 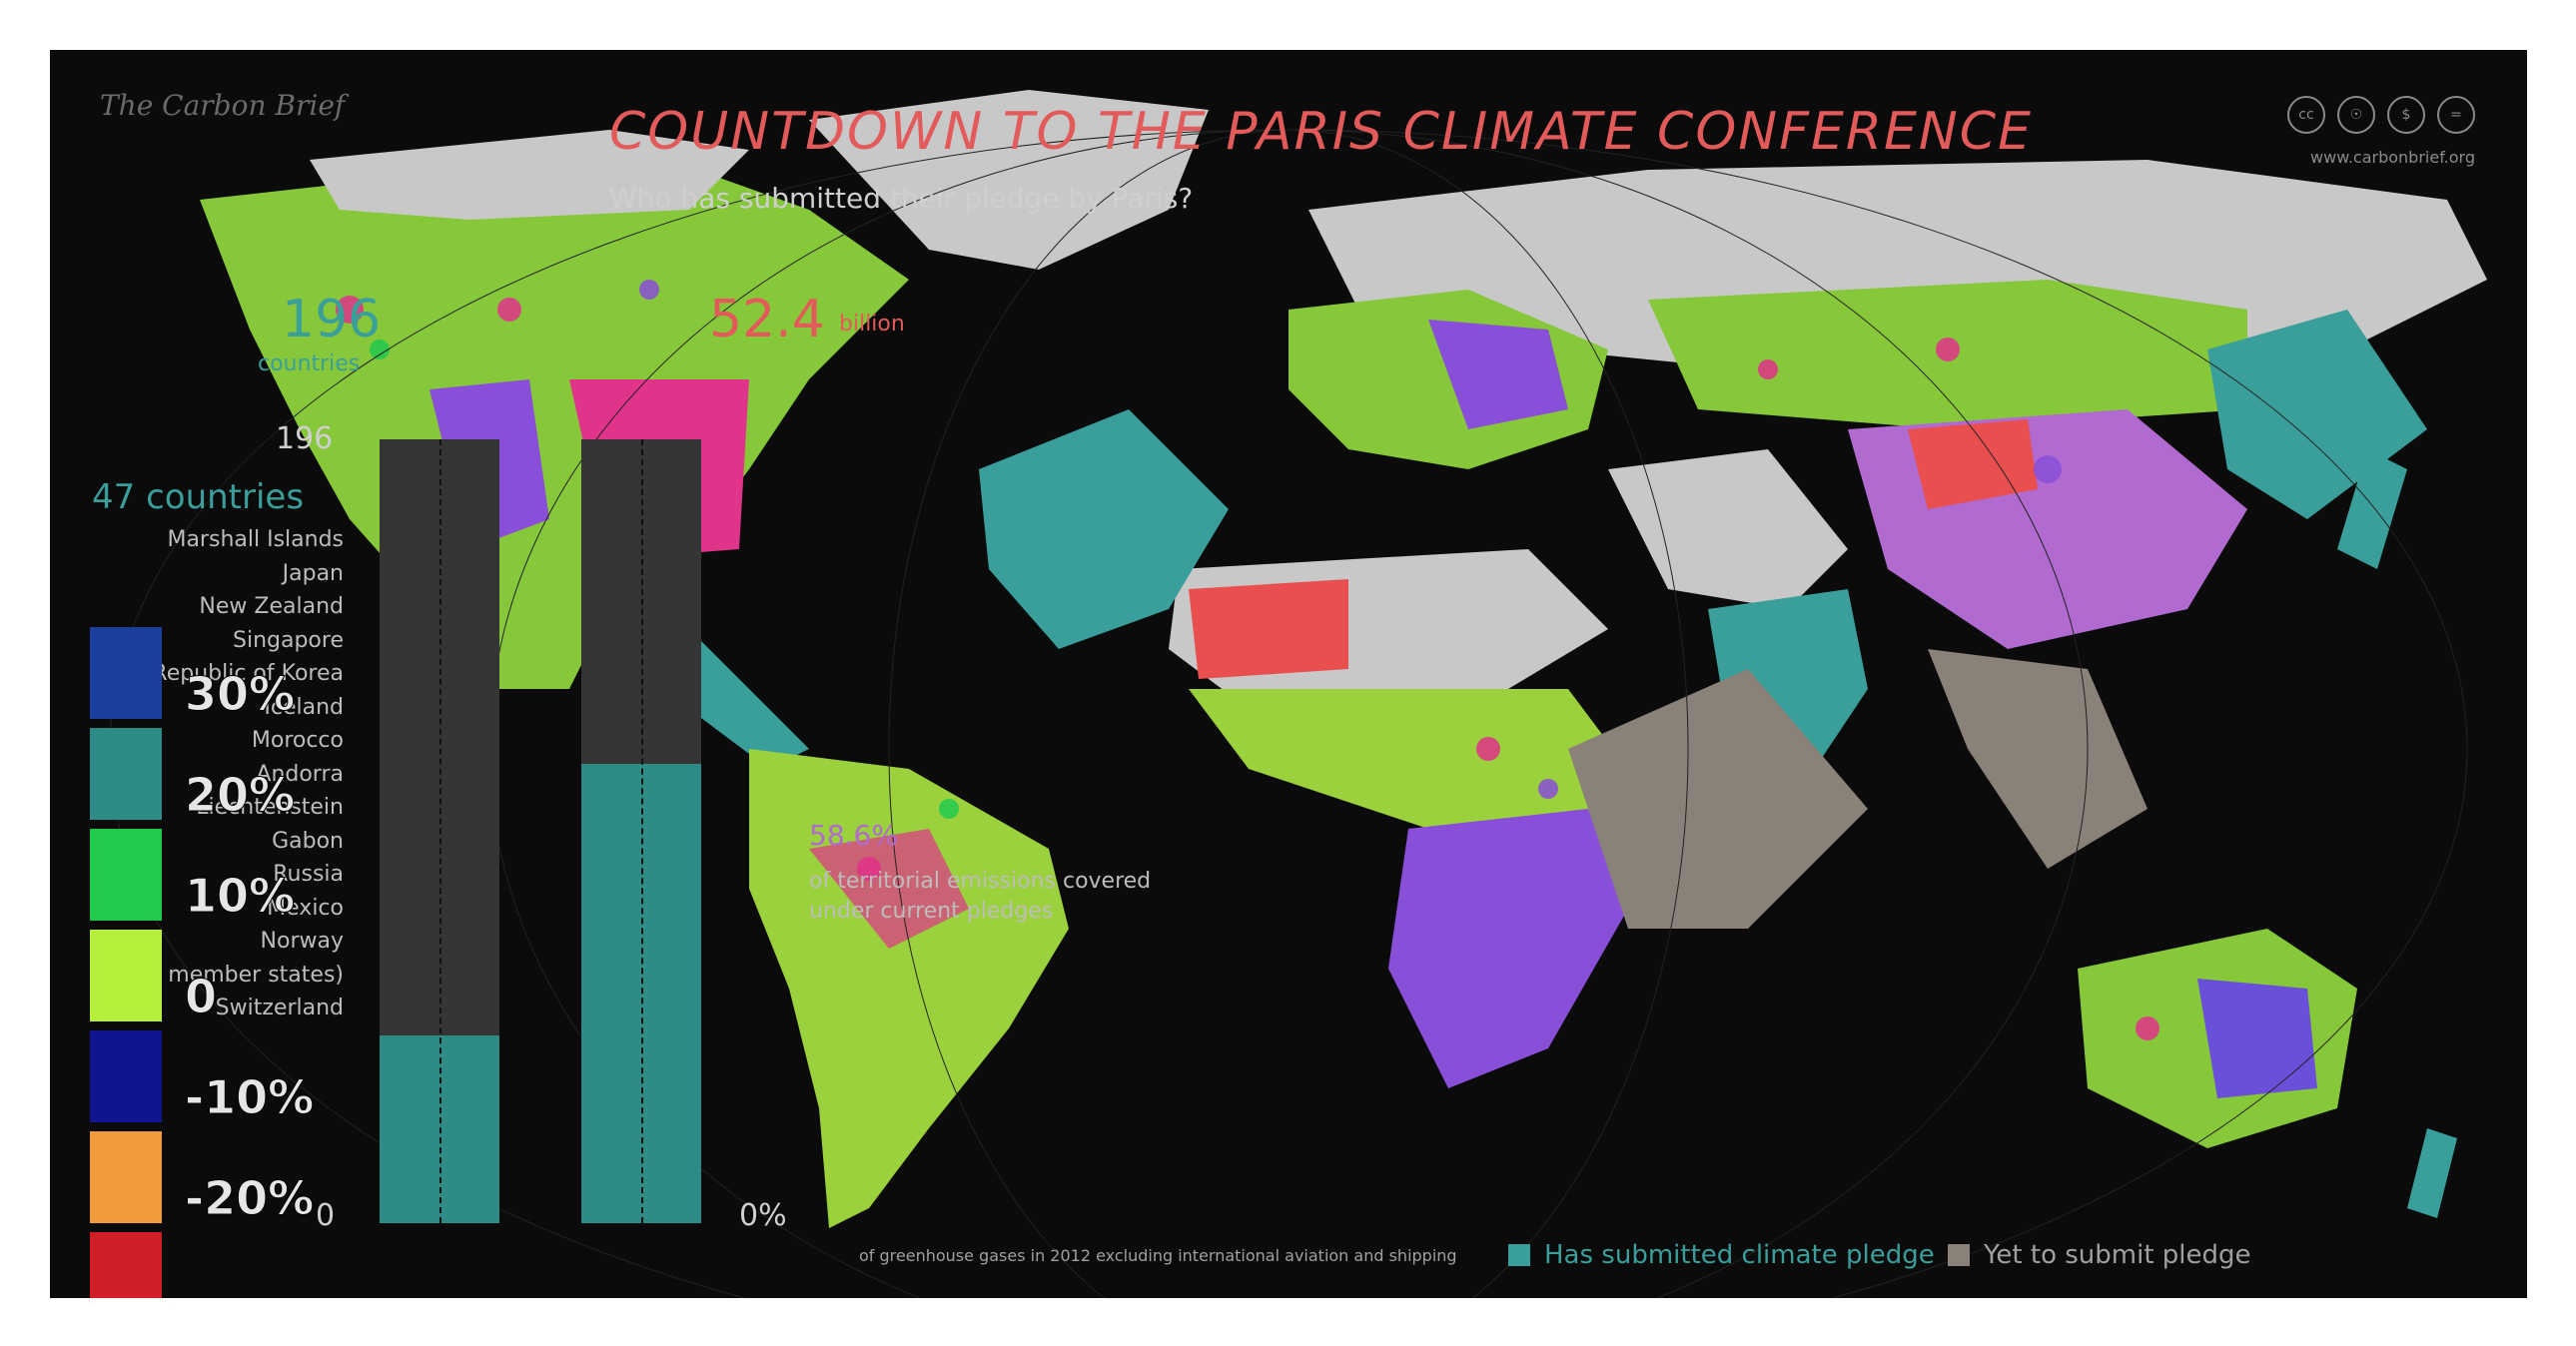 What do you see at coordinates (256, 539) in the screenshot?
I see `country-list-item: Marshall Islands` at bounding box center [256, 539].